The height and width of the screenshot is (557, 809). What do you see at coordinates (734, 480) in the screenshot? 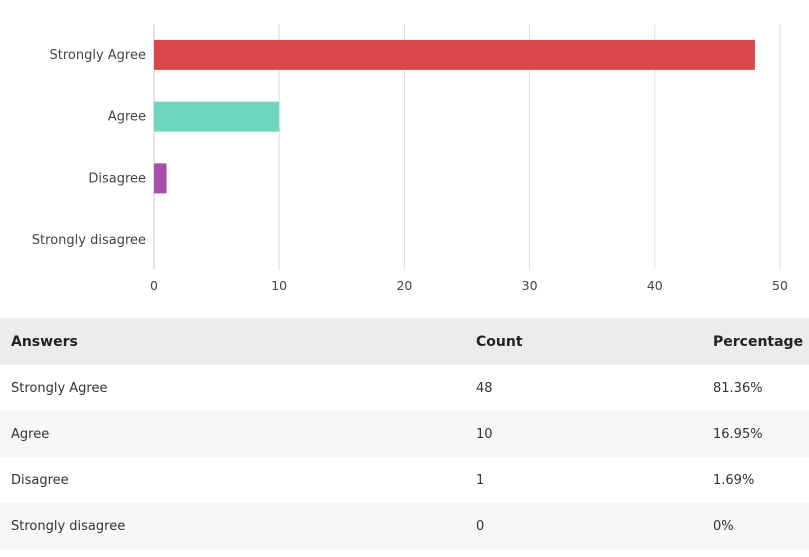
I see `percentage-cell: 1.69%` at bounding box center [734, 480].